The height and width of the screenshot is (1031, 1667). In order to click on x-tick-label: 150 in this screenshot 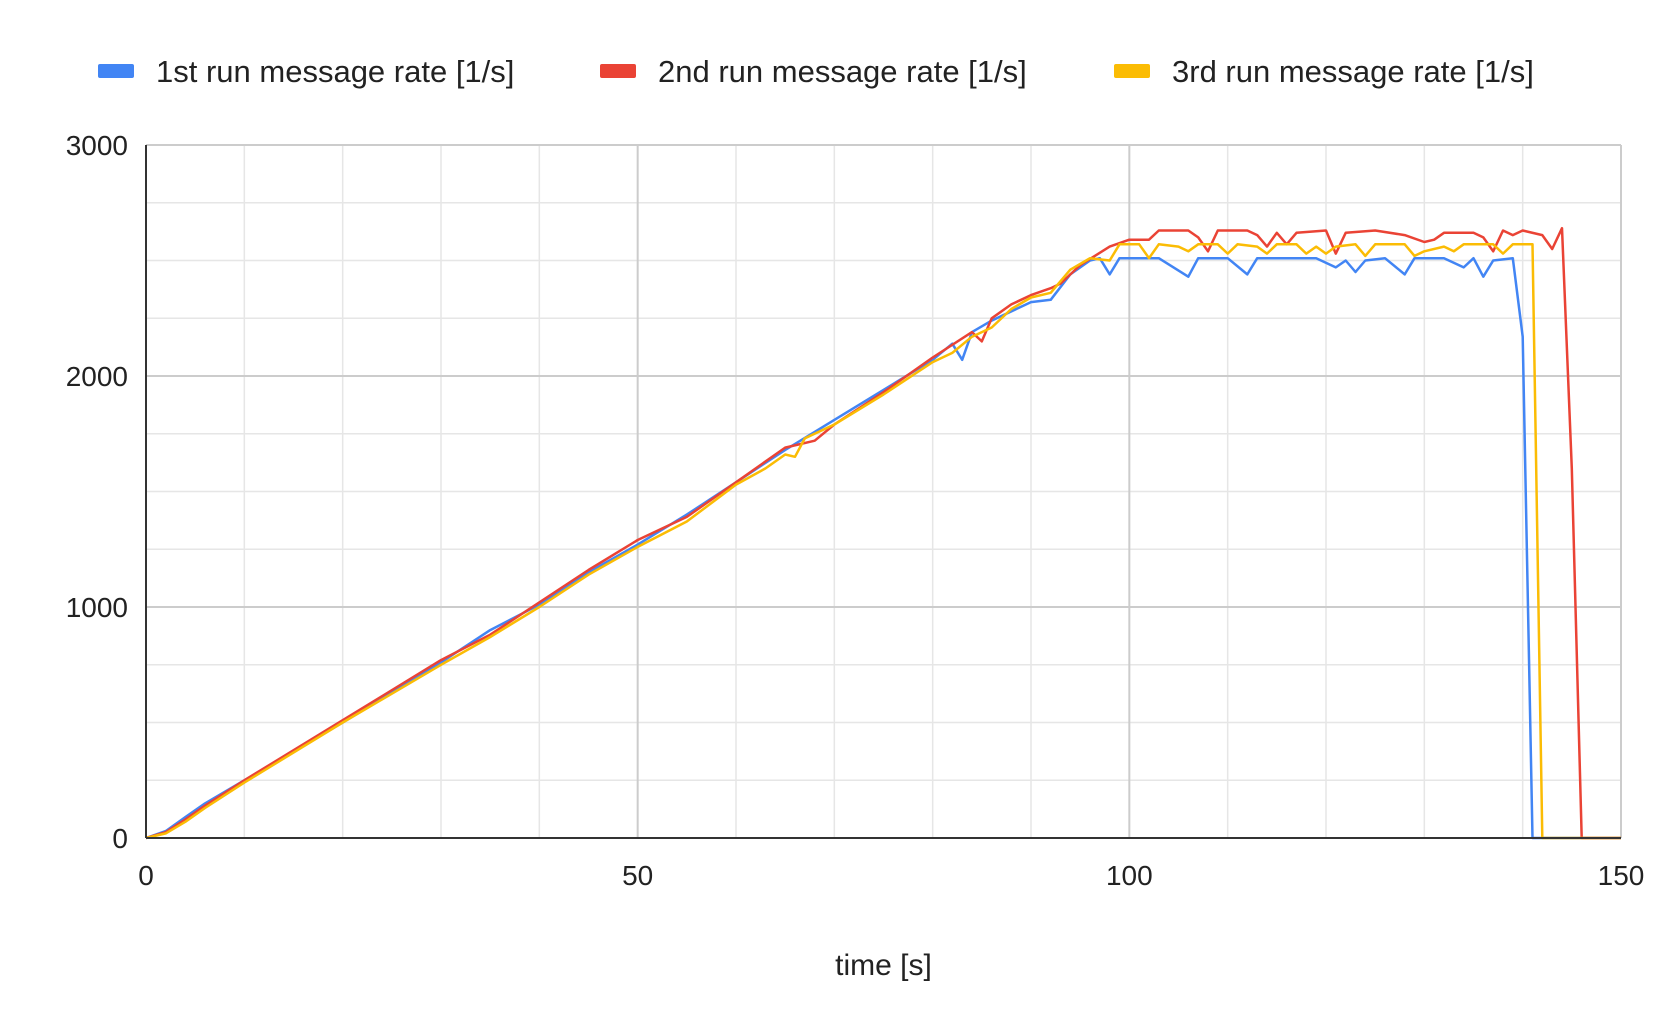, I will do `click(1621, 875)`.